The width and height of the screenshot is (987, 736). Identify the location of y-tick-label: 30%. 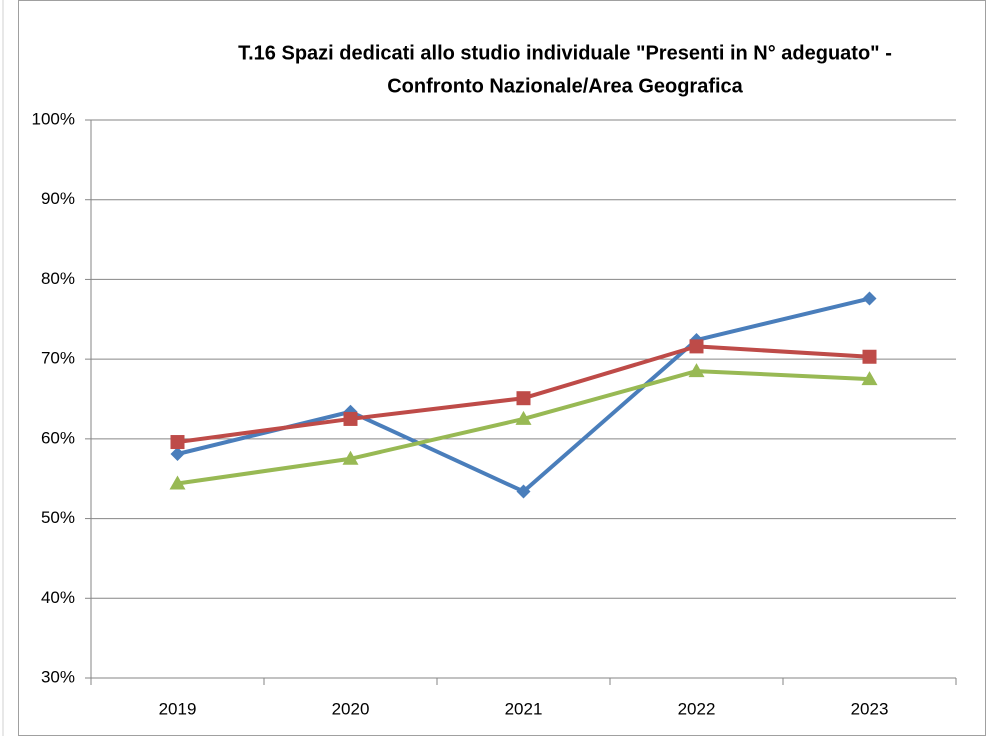
(58, 676).